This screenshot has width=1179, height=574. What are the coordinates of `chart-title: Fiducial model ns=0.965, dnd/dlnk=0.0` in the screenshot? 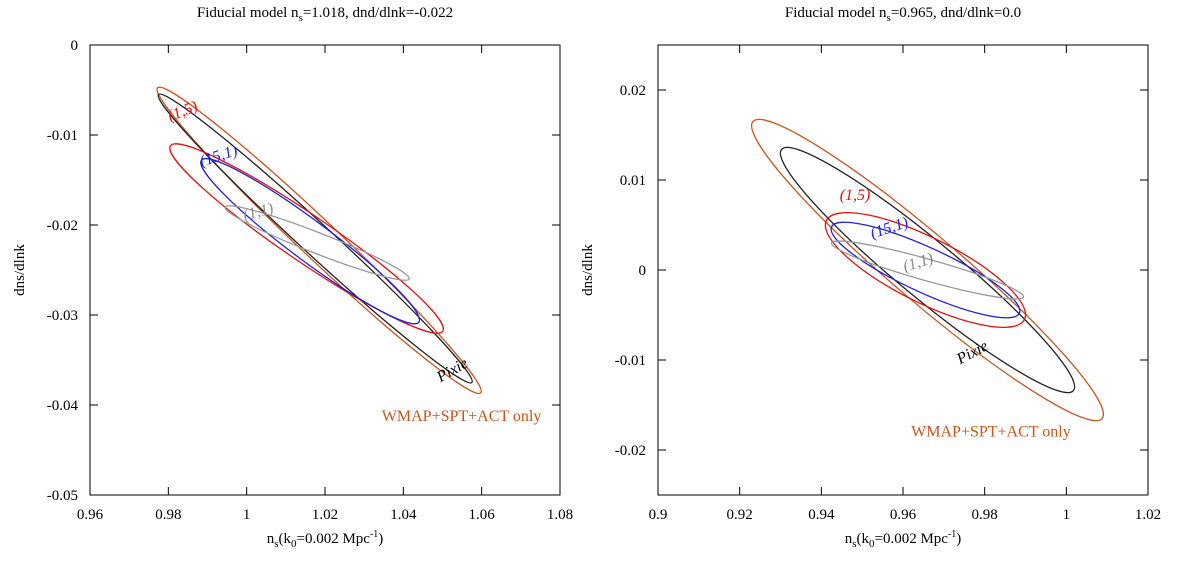 It's located at (903, 14).